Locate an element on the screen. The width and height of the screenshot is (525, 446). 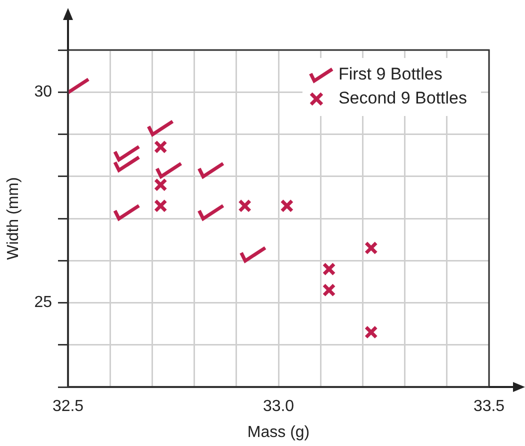
y-axis-title: Width (mm) is located at coordinates (13, 218).